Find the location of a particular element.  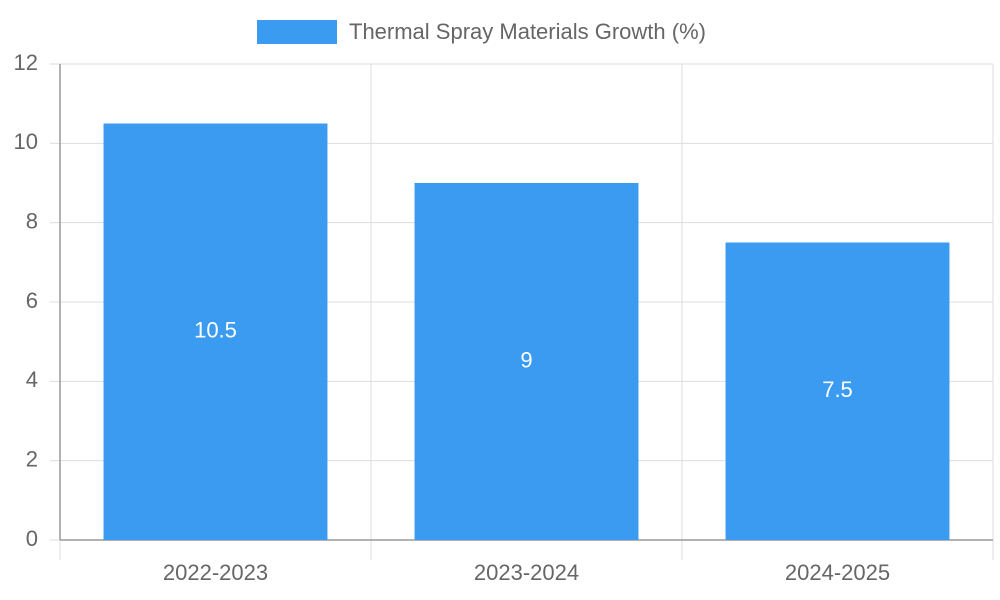

chart-legend: Thermal Spray Materials Growth (%) is located at coordinates (481, 32).